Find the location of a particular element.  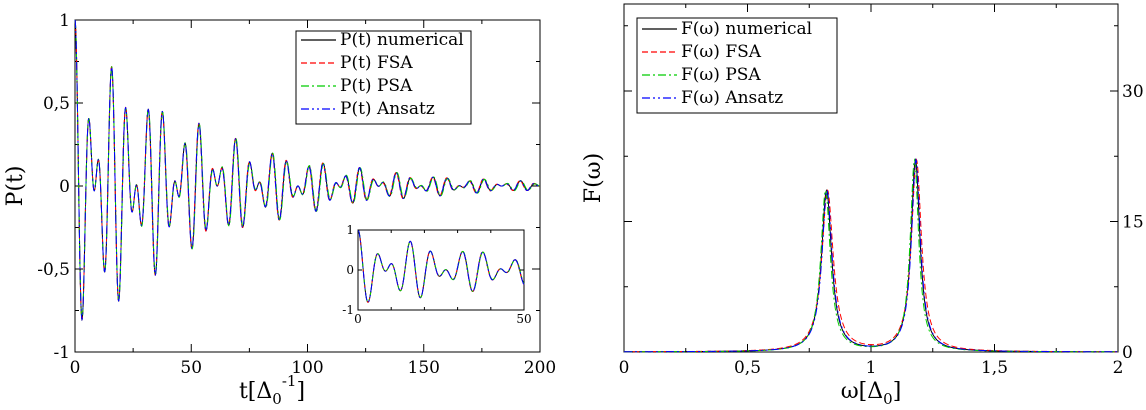

inset-series-group is located at coordinates (441, 266).